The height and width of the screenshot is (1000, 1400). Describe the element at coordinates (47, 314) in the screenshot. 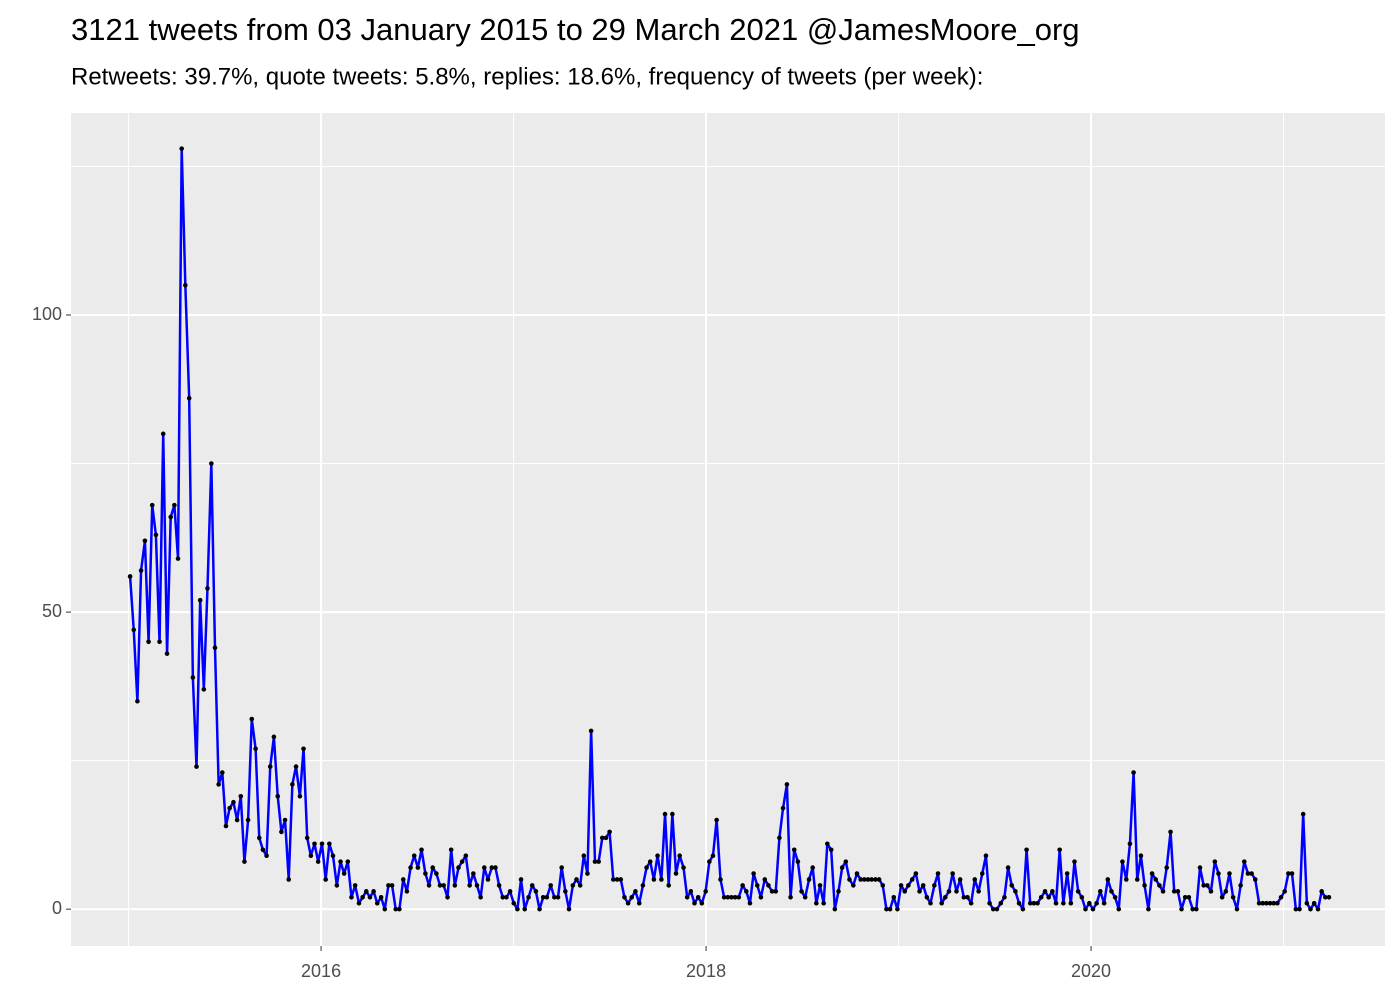

I see `y-tick-label: 100` at that location.